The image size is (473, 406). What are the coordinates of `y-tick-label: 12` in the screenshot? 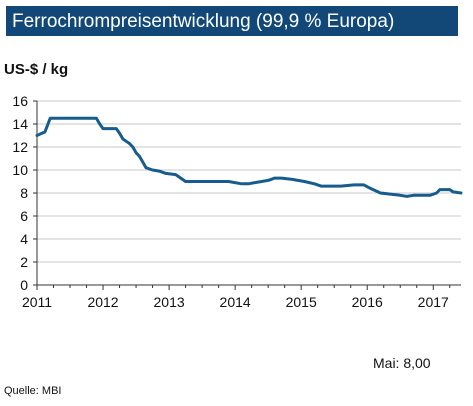 It's located at (20, 147).